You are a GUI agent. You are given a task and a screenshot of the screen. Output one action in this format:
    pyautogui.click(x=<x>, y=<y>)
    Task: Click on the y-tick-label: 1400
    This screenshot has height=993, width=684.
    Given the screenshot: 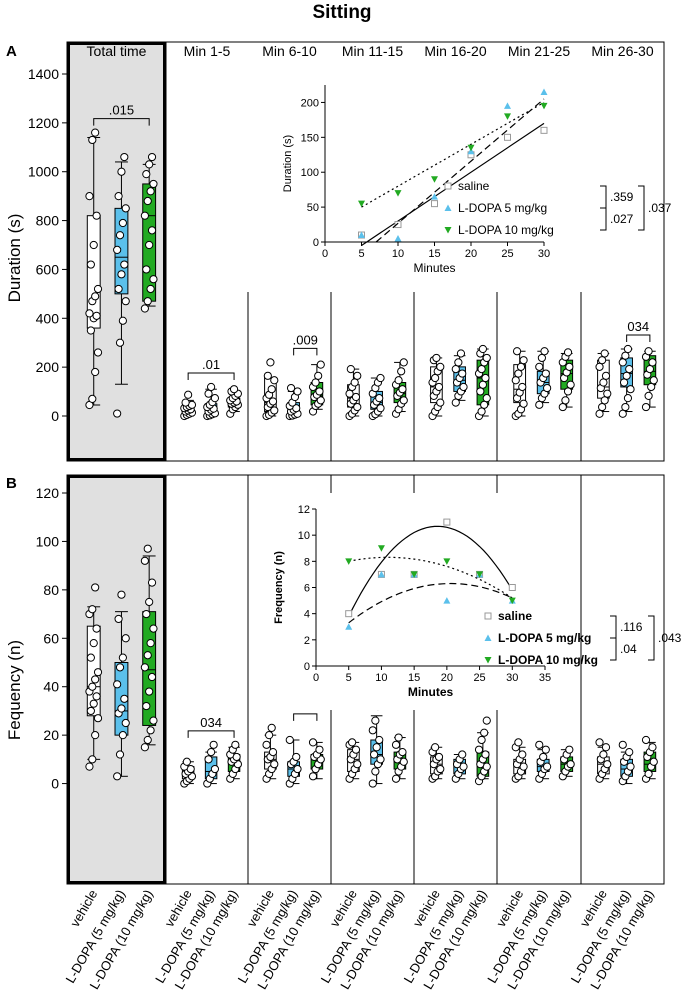 What is the action you would take?
    pyautogui.click(x=43, y=74)
    